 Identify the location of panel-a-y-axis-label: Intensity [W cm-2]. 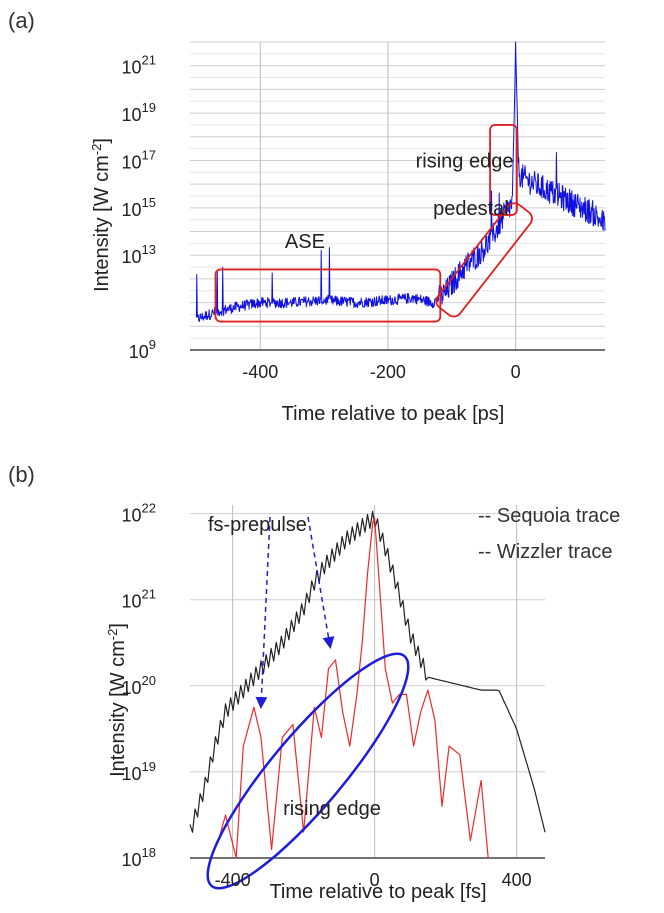
(101, 215).